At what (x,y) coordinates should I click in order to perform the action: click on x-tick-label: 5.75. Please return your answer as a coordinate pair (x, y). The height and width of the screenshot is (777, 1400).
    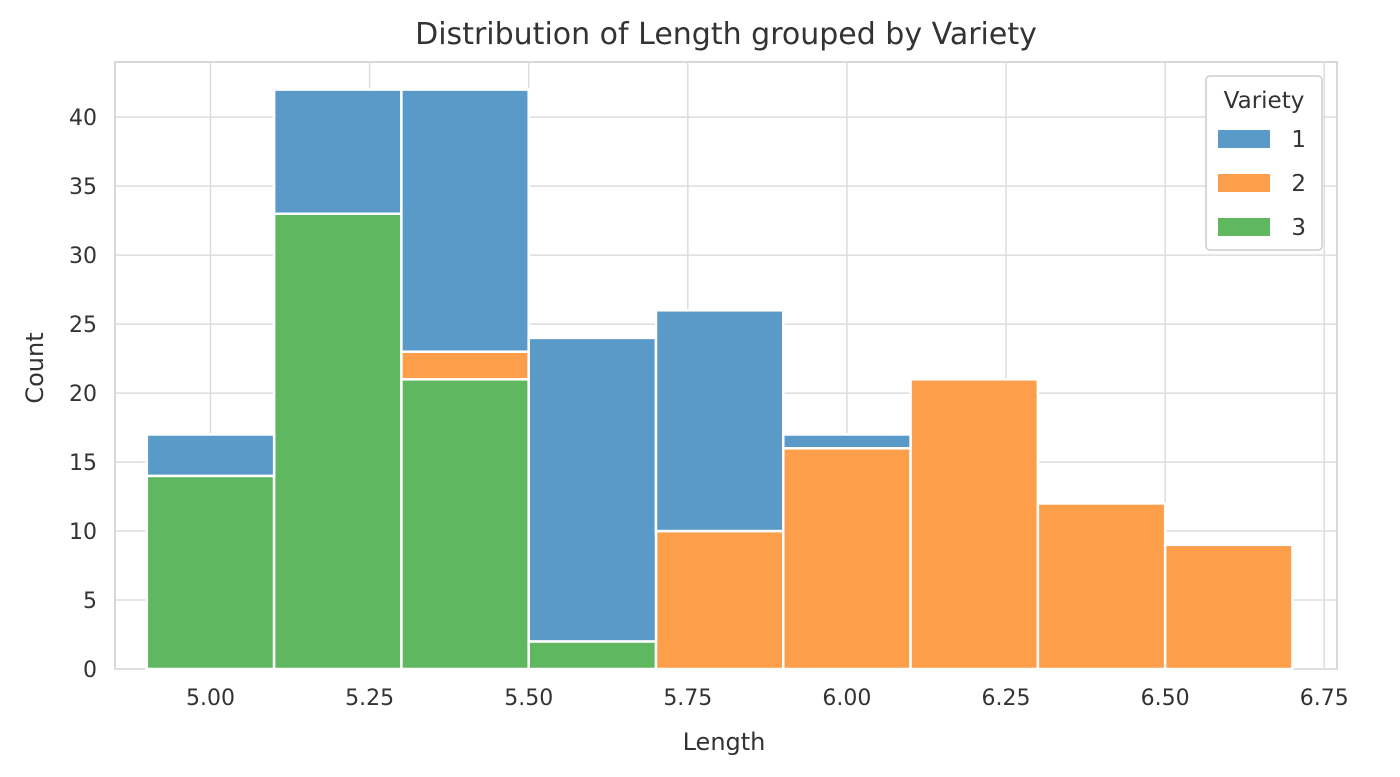
    Looking at the image, I should click on (687, 698).